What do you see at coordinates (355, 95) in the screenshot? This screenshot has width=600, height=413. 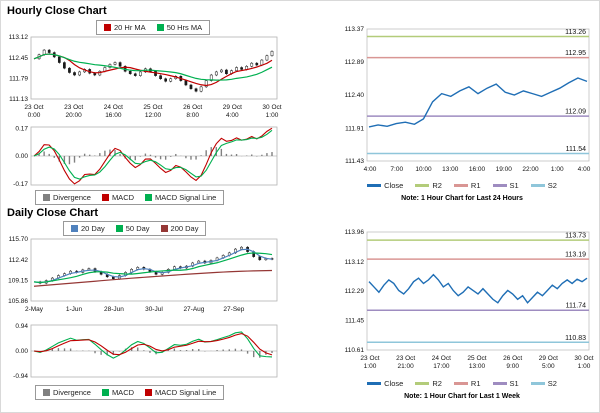 I see `svg-text: 112.40` at bounding box center [355, 95].